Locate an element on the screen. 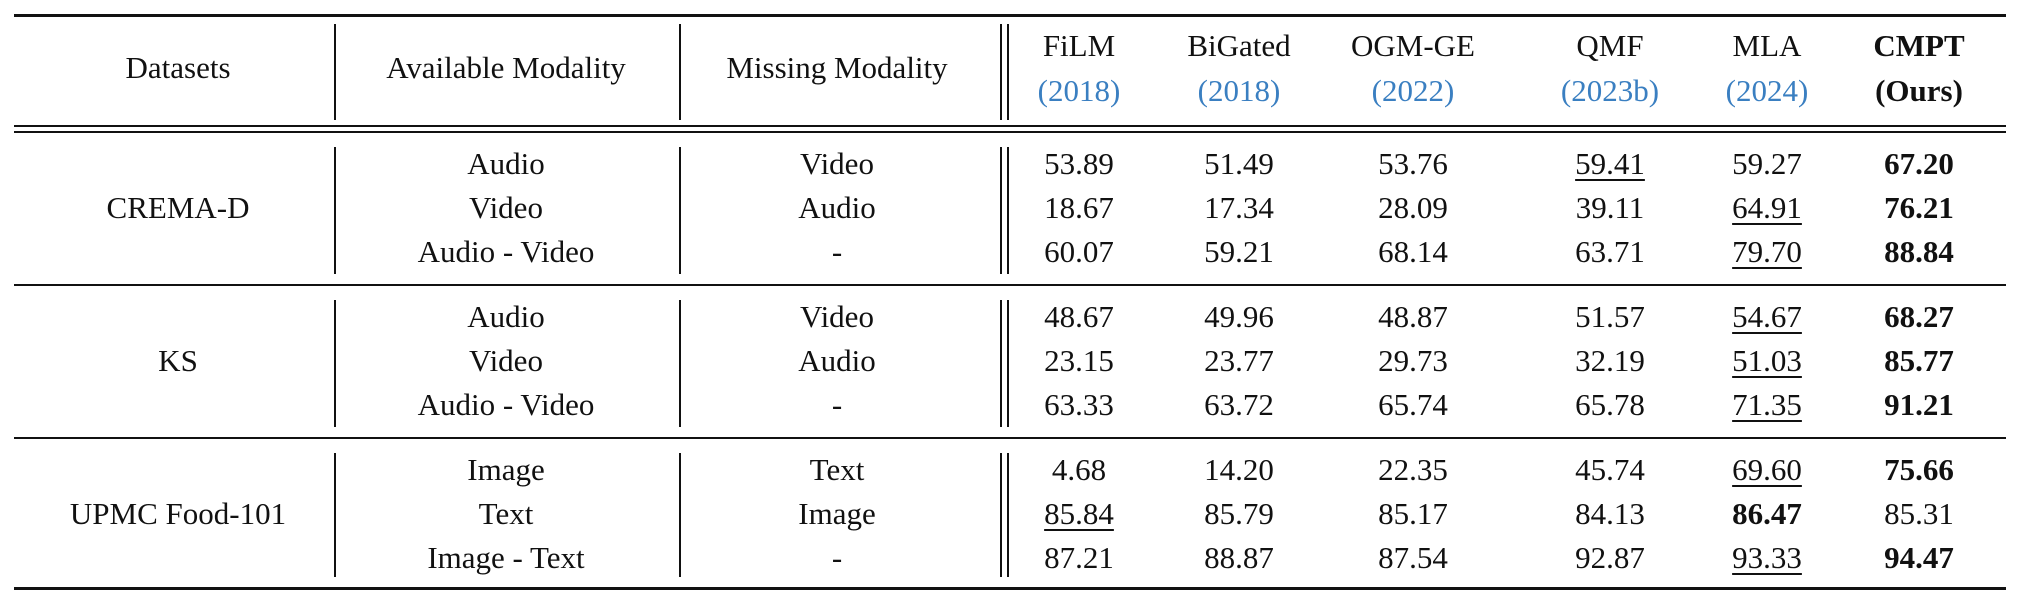 The width and height of the screenshot is (2020, 596). score-cell: 94.47 is located at coordinates (1919, 557).